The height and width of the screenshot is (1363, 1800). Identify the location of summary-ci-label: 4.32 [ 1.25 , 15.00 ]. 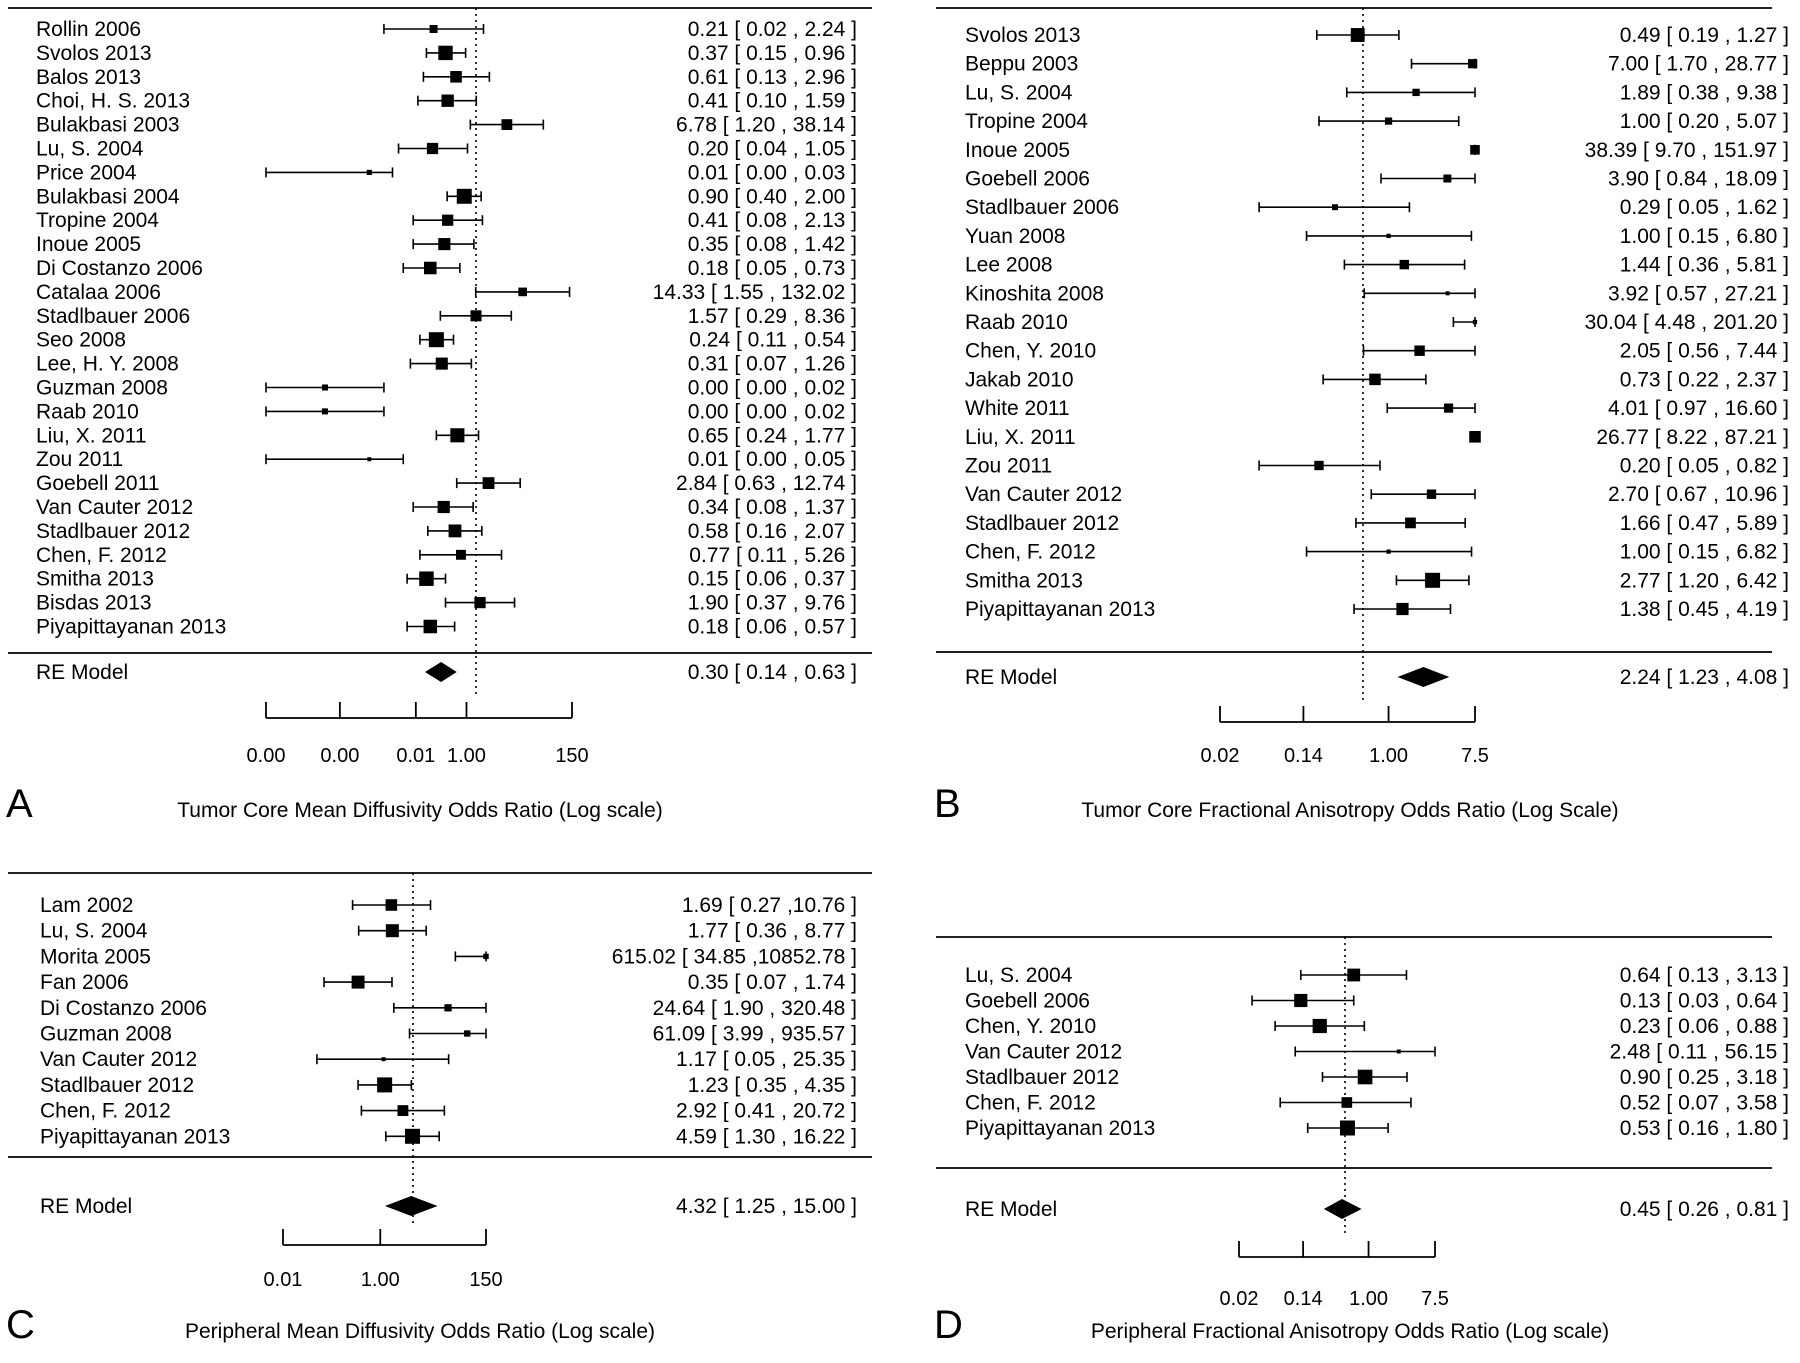
(766, 1206).